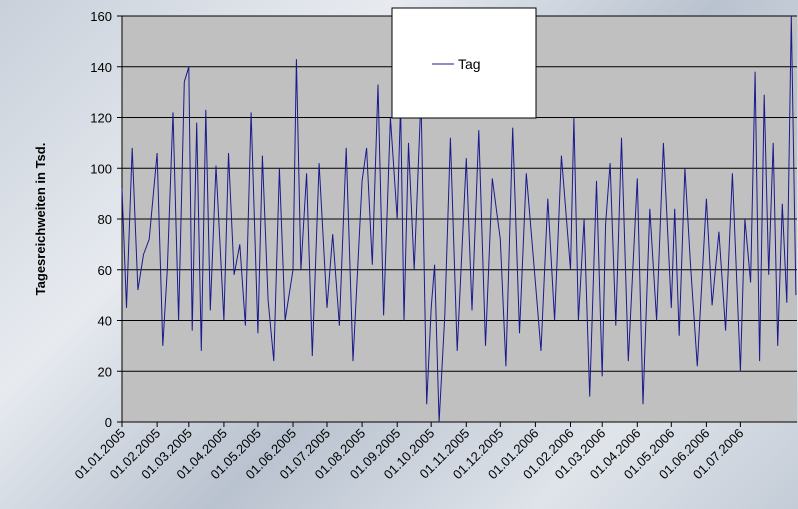 The image size is (798, 509). I want to click on y-tick-label: 0, so click(108, 422).